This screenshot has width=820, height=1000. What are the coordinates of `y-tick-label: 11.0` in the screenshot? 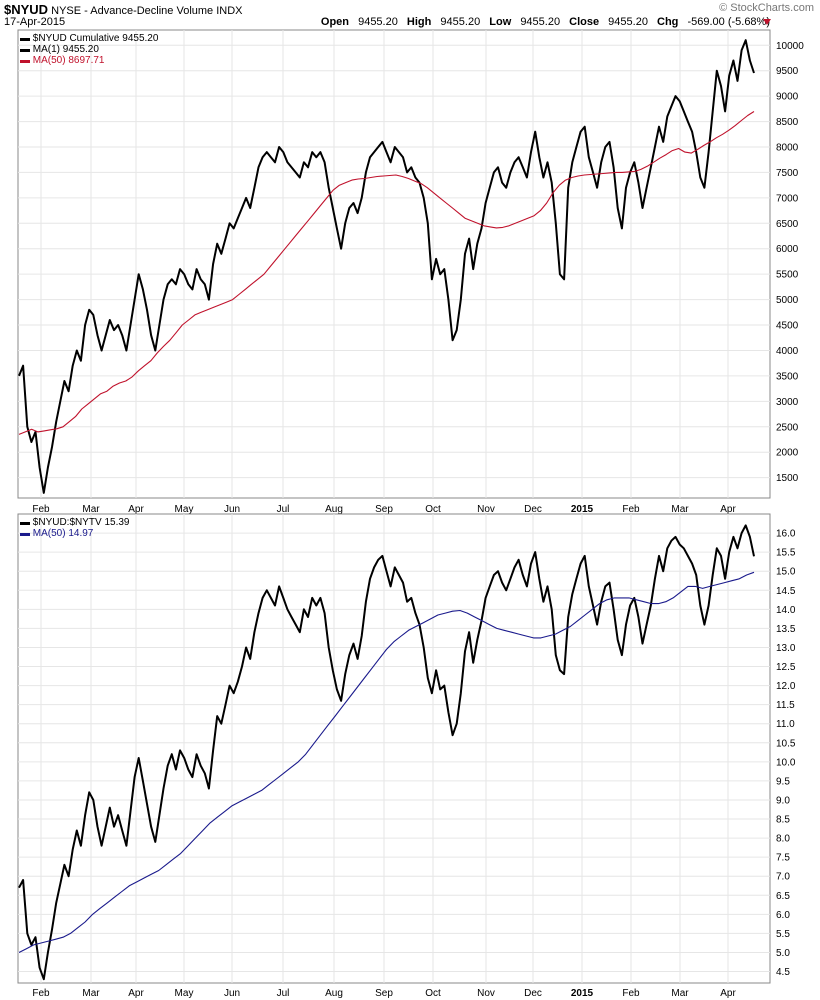 It's located at (785, 724).